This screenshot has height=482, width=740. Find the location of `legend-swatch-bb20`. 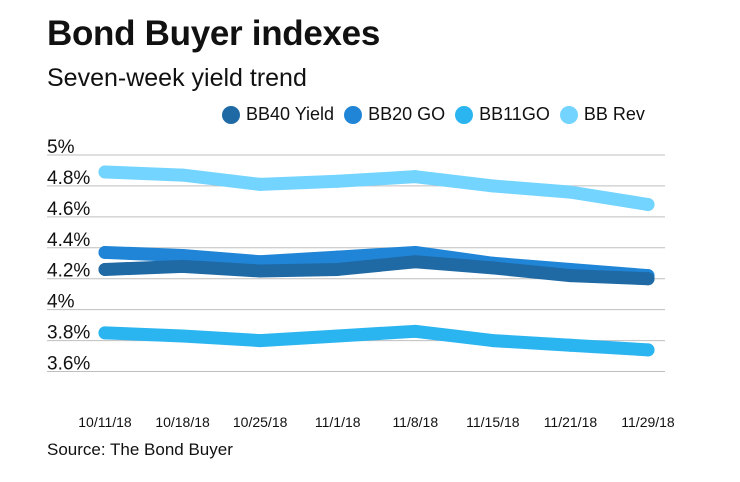

legend-swatch-bb20 is located at coordinates (353, 114).